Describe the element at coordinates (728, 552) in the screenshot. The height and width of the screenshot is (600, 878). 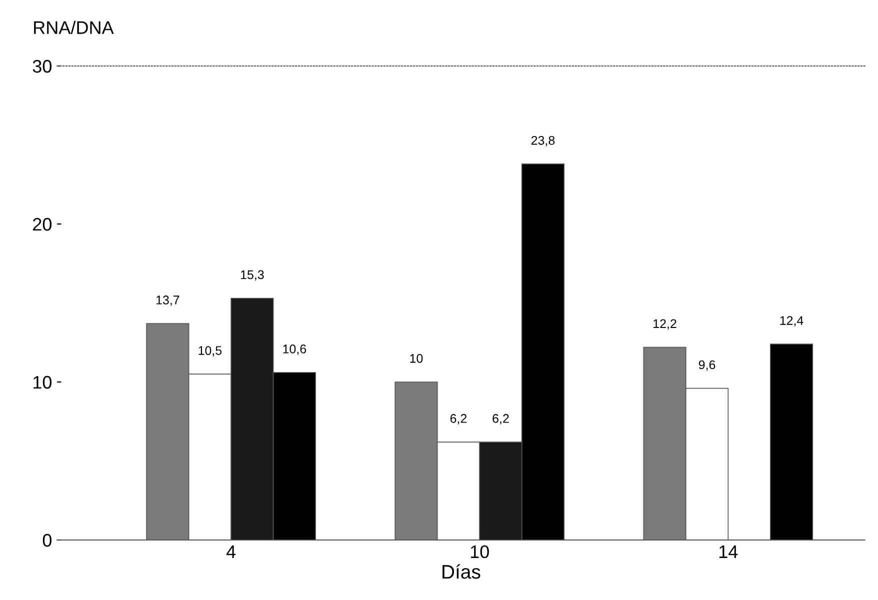
I see `x-tick-label: 14` at that location.